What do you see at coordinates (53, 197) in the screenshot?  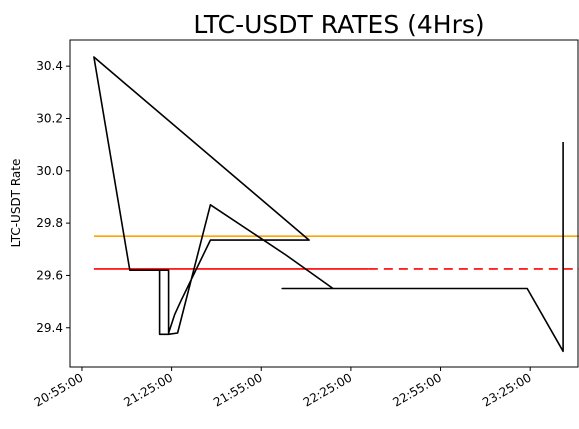 I see `y-axis: 29.4 29.6 29.8 30.0 30.2 30.4` at bounding box center [53, 197].